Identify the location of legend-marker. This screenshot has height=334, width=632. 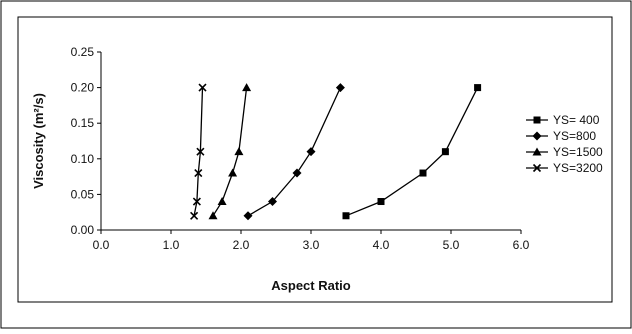
(537, 120).